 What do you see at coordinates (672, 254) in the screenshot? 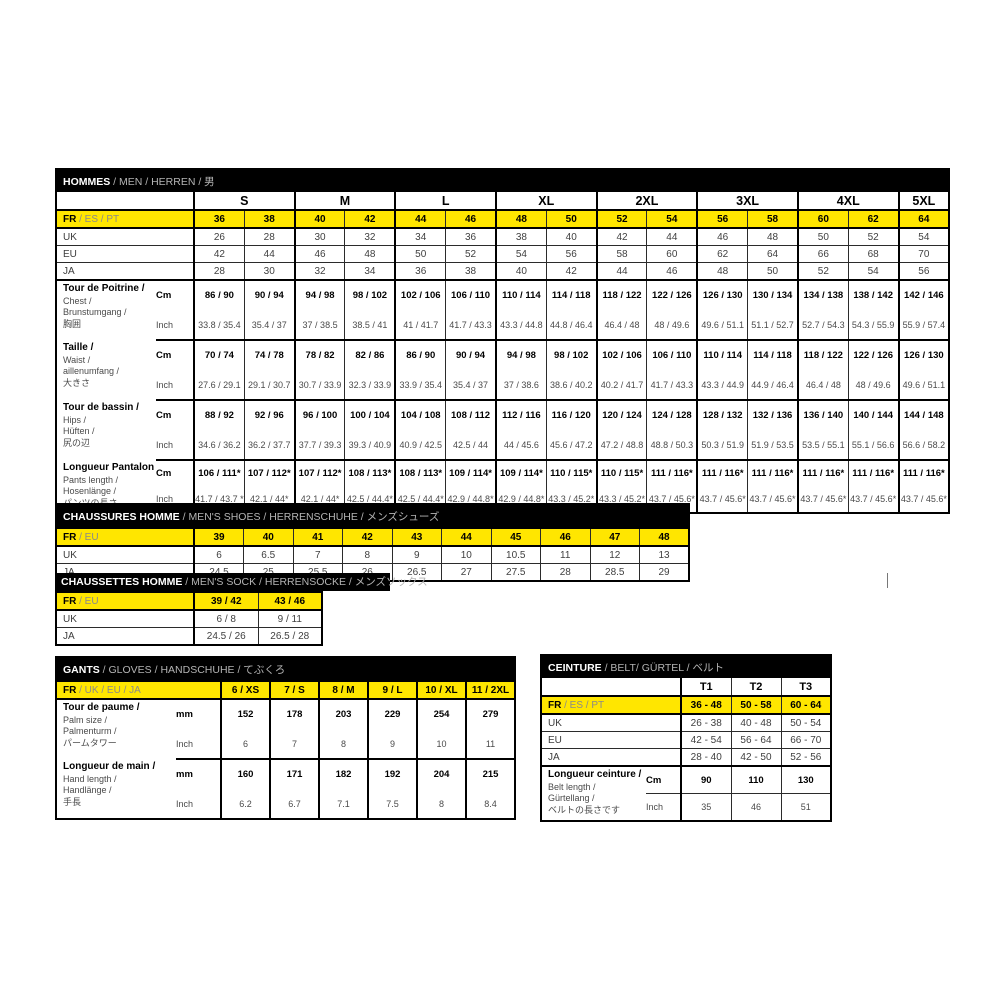
I see `cell: 60` at bounding box center [672, 254].